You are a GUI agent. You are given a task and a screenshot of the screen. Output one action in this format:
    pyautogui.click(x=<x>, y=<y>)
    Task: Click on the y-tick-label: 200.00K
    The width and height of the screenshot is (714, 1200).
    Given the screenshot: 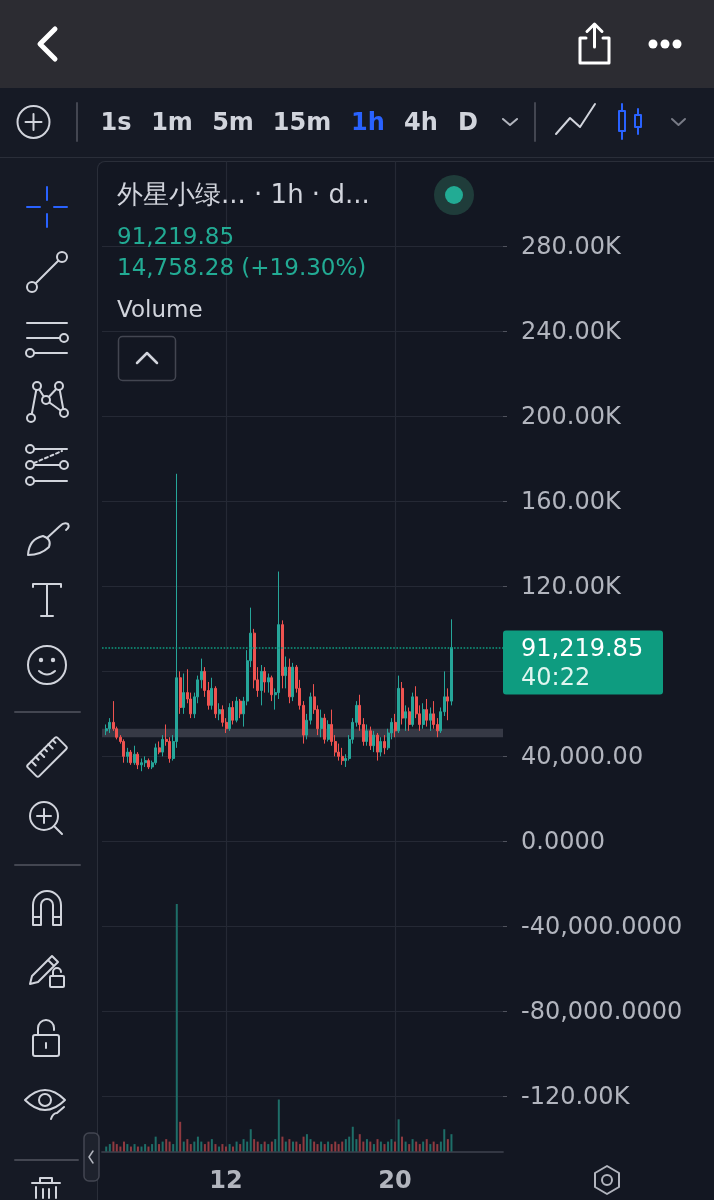 What is the action you would take?
    pyautogui.click(x=571, y=416)
    